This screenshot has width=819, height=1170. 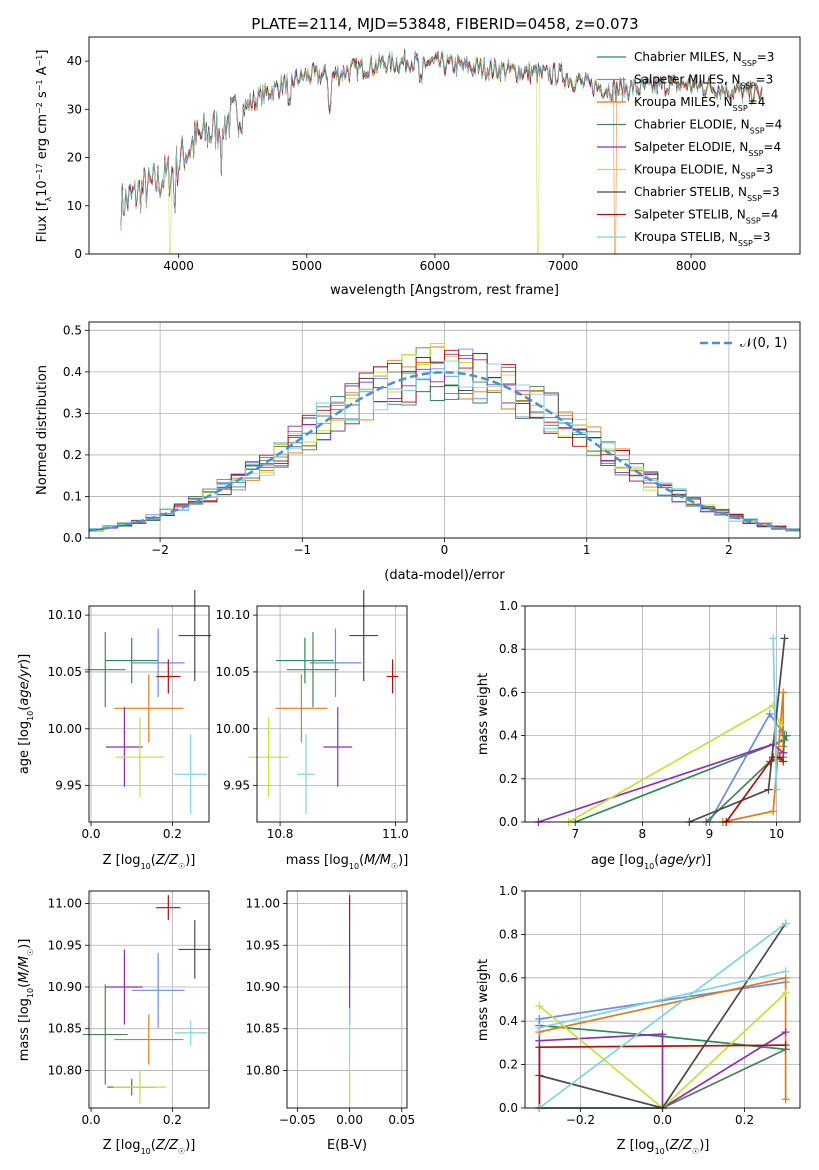 What do you see at coordinates (563, 266) in the screenshot?
I see `x-tick-label: 7000` at bounding box center [563, 266].